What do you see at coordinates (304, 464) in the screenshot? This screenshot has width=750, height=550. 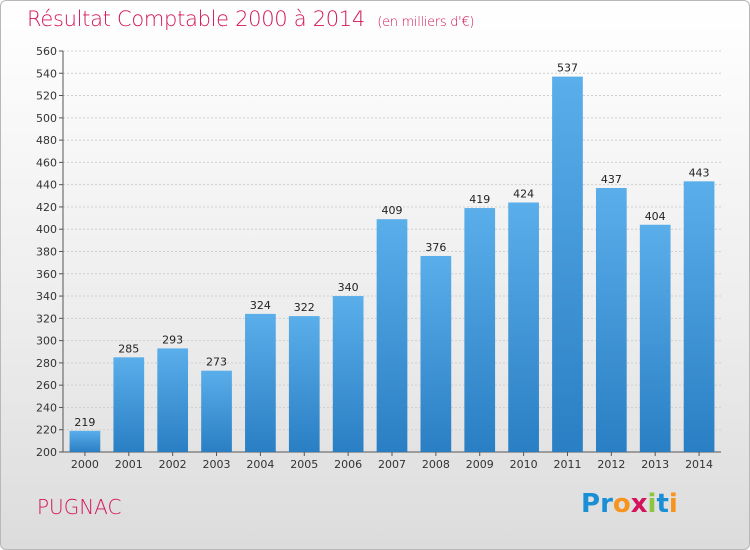 I see `x-tick-label: 2005` at bounding box center [304, 464].